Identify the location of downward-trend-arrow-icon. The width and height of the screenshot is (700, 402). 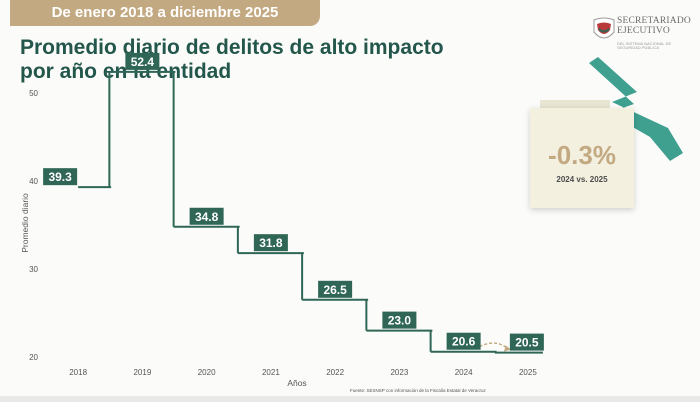
(636, 109).